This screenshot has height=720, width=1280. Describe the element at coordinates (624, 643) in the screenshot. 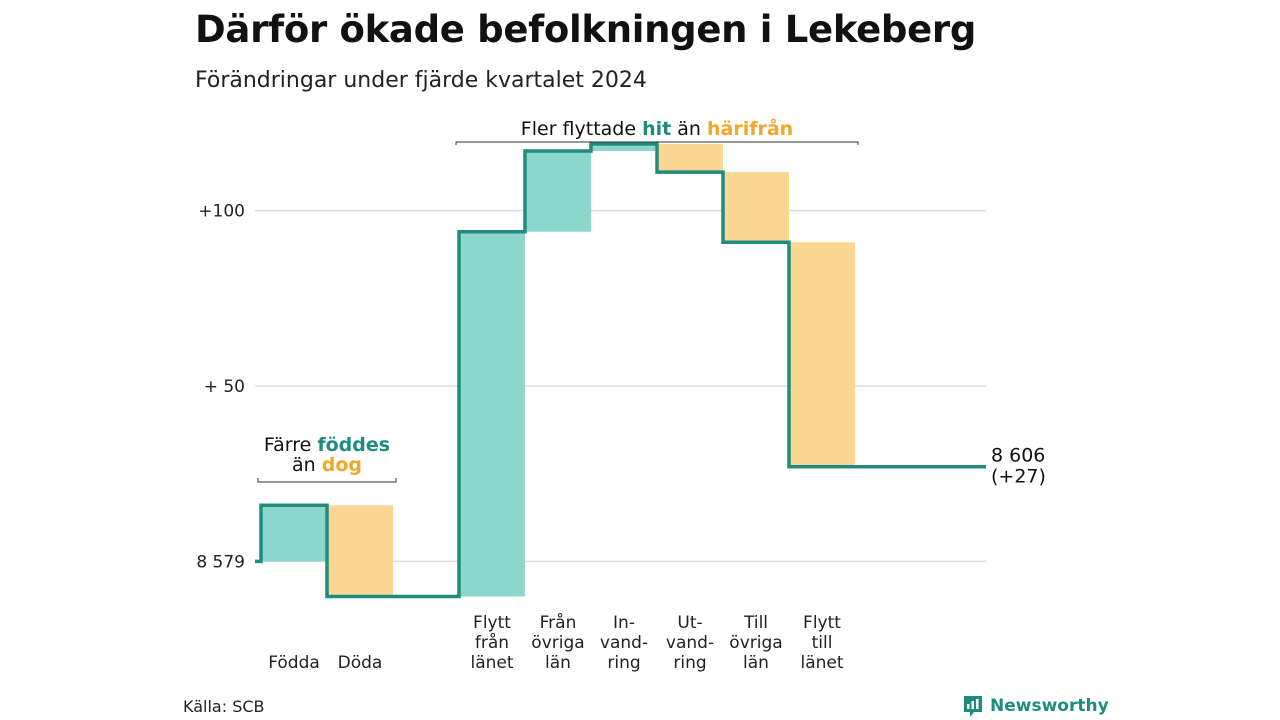

I see `category-label: In-vand-ring` at that location.